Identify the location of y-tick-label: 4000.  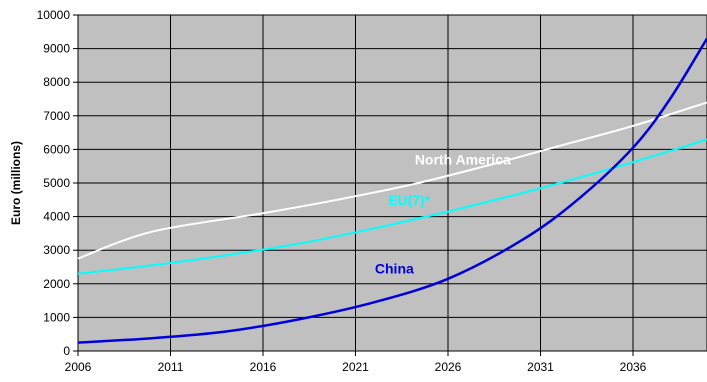
(56, 217).